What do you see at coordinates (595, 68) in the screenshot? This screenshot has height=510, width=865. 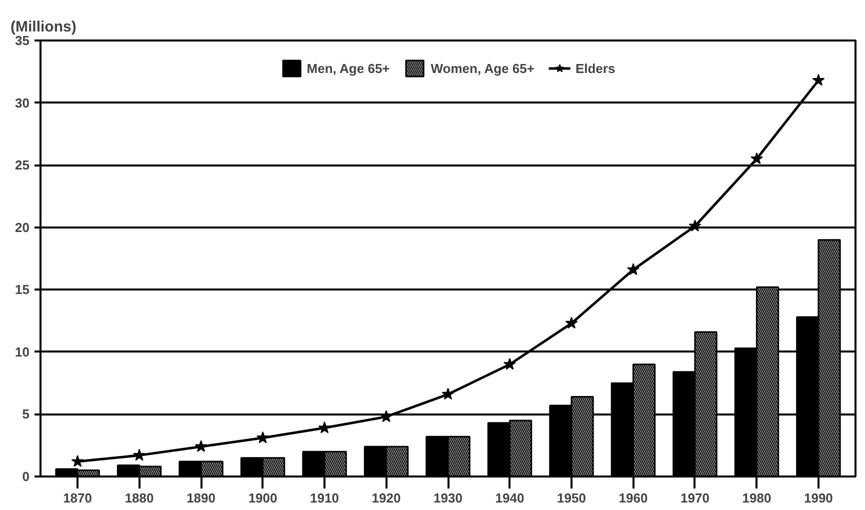 I see `legend-label: Elders` at bounding box center [595, 68].